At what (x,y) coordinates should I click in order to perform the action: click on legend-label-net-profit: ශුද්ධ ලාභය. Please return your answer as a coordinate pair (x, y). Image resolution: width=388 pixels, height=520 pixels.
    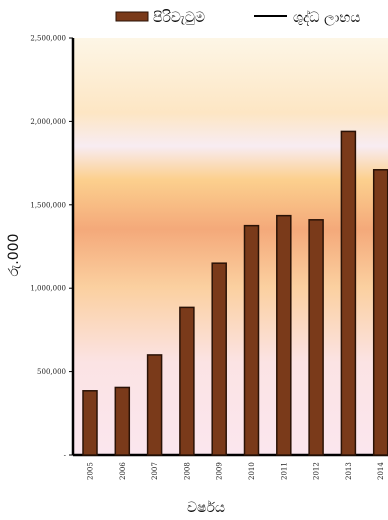
    Looking at the image, I should click on (326, 18).